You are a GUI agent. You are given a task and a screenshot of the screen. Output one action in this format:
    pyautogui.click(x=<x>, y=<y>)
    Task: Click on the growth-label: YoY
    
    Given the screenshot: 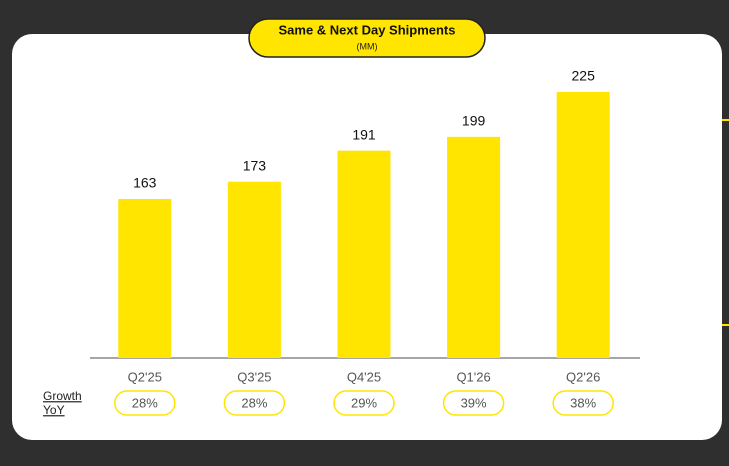 What is the action you would take?
    pyautogui.click(x=54, y=410)
    